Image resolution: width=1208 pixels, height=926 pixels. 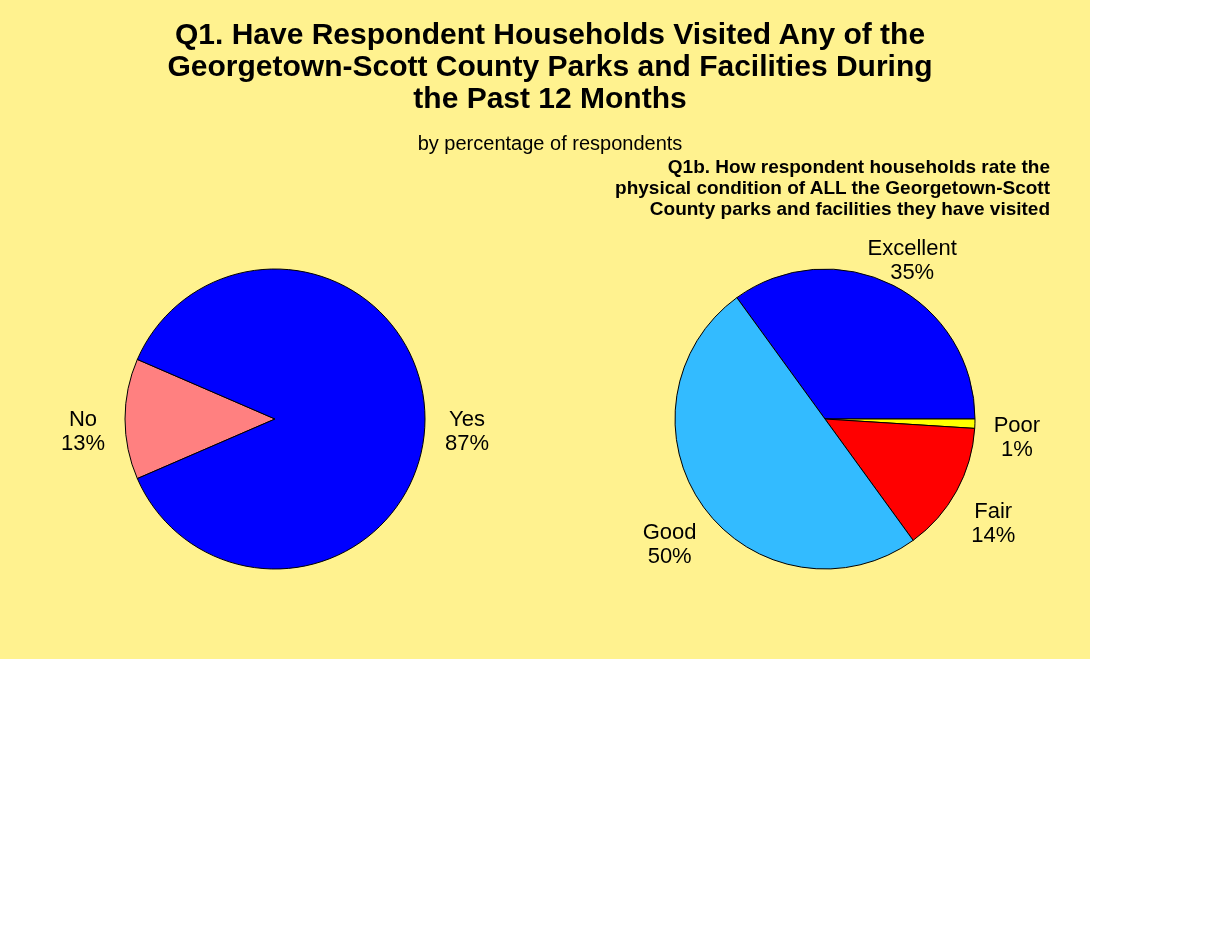 I want to click on chart-title: Q1b. How respondent households rate the physical condition of ALL the Georgetown-Scott County parks and facilities they have visited, so click(x=833, y=187).